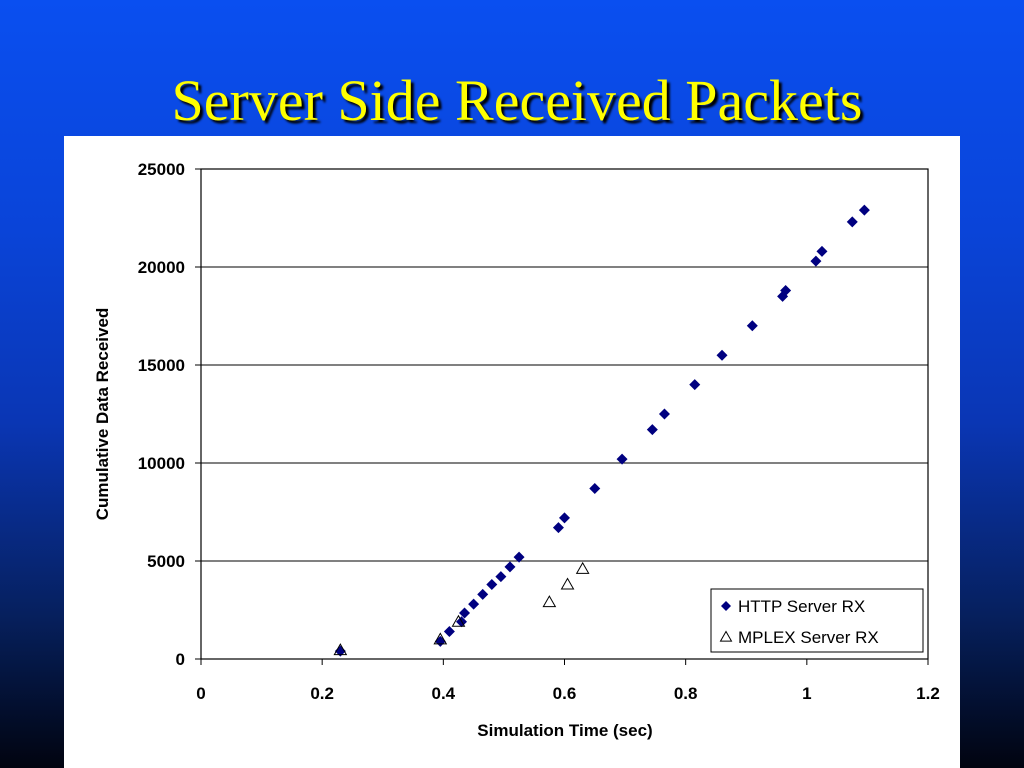 The width and height of the screenshot is (1024, 768). Describe the element at coordinates (102, 414) in the screenshot. I see `y-axis-title: Cumulative Data Received` at that location.